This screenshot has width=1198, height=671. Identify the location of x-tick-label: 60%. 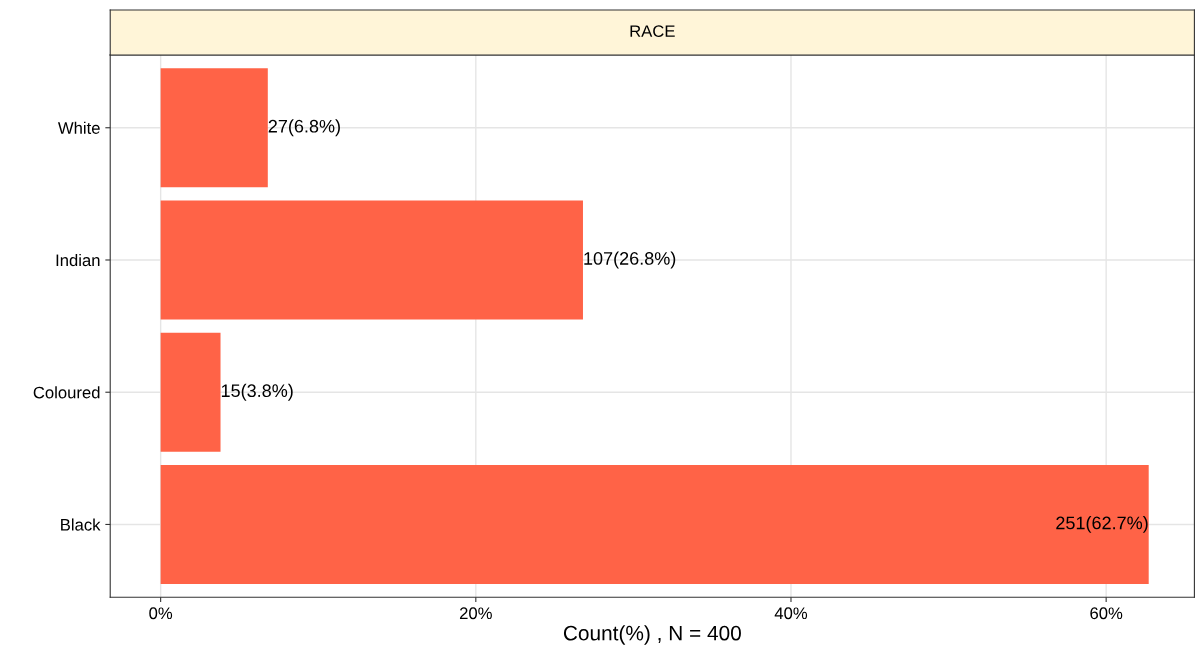
(1106, 613).